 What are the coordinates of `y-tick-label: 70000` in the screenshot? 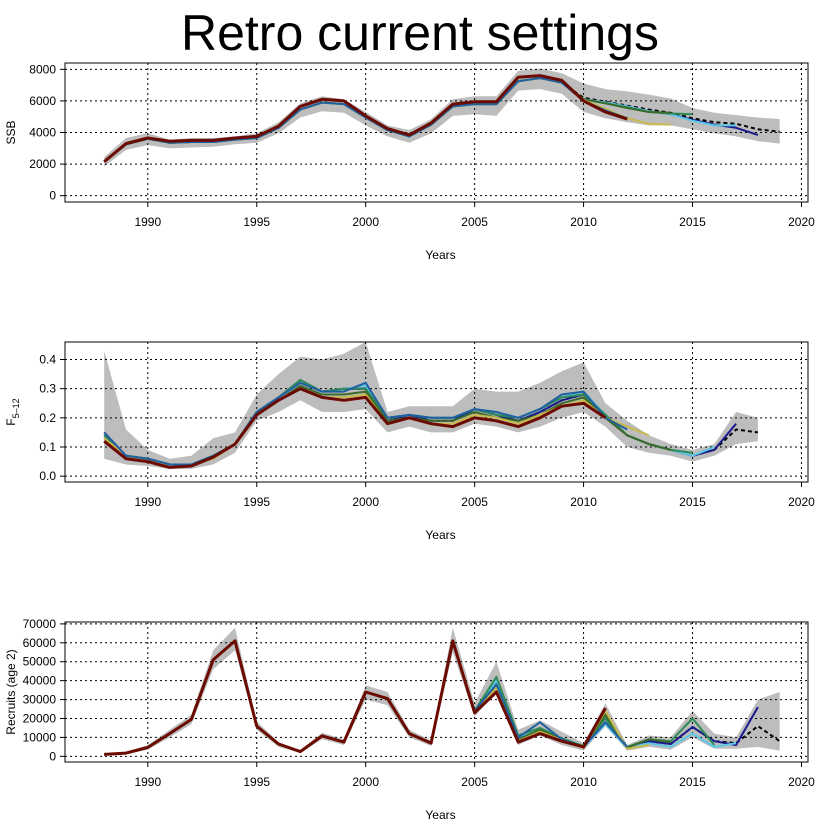 It's located at (40, 624).